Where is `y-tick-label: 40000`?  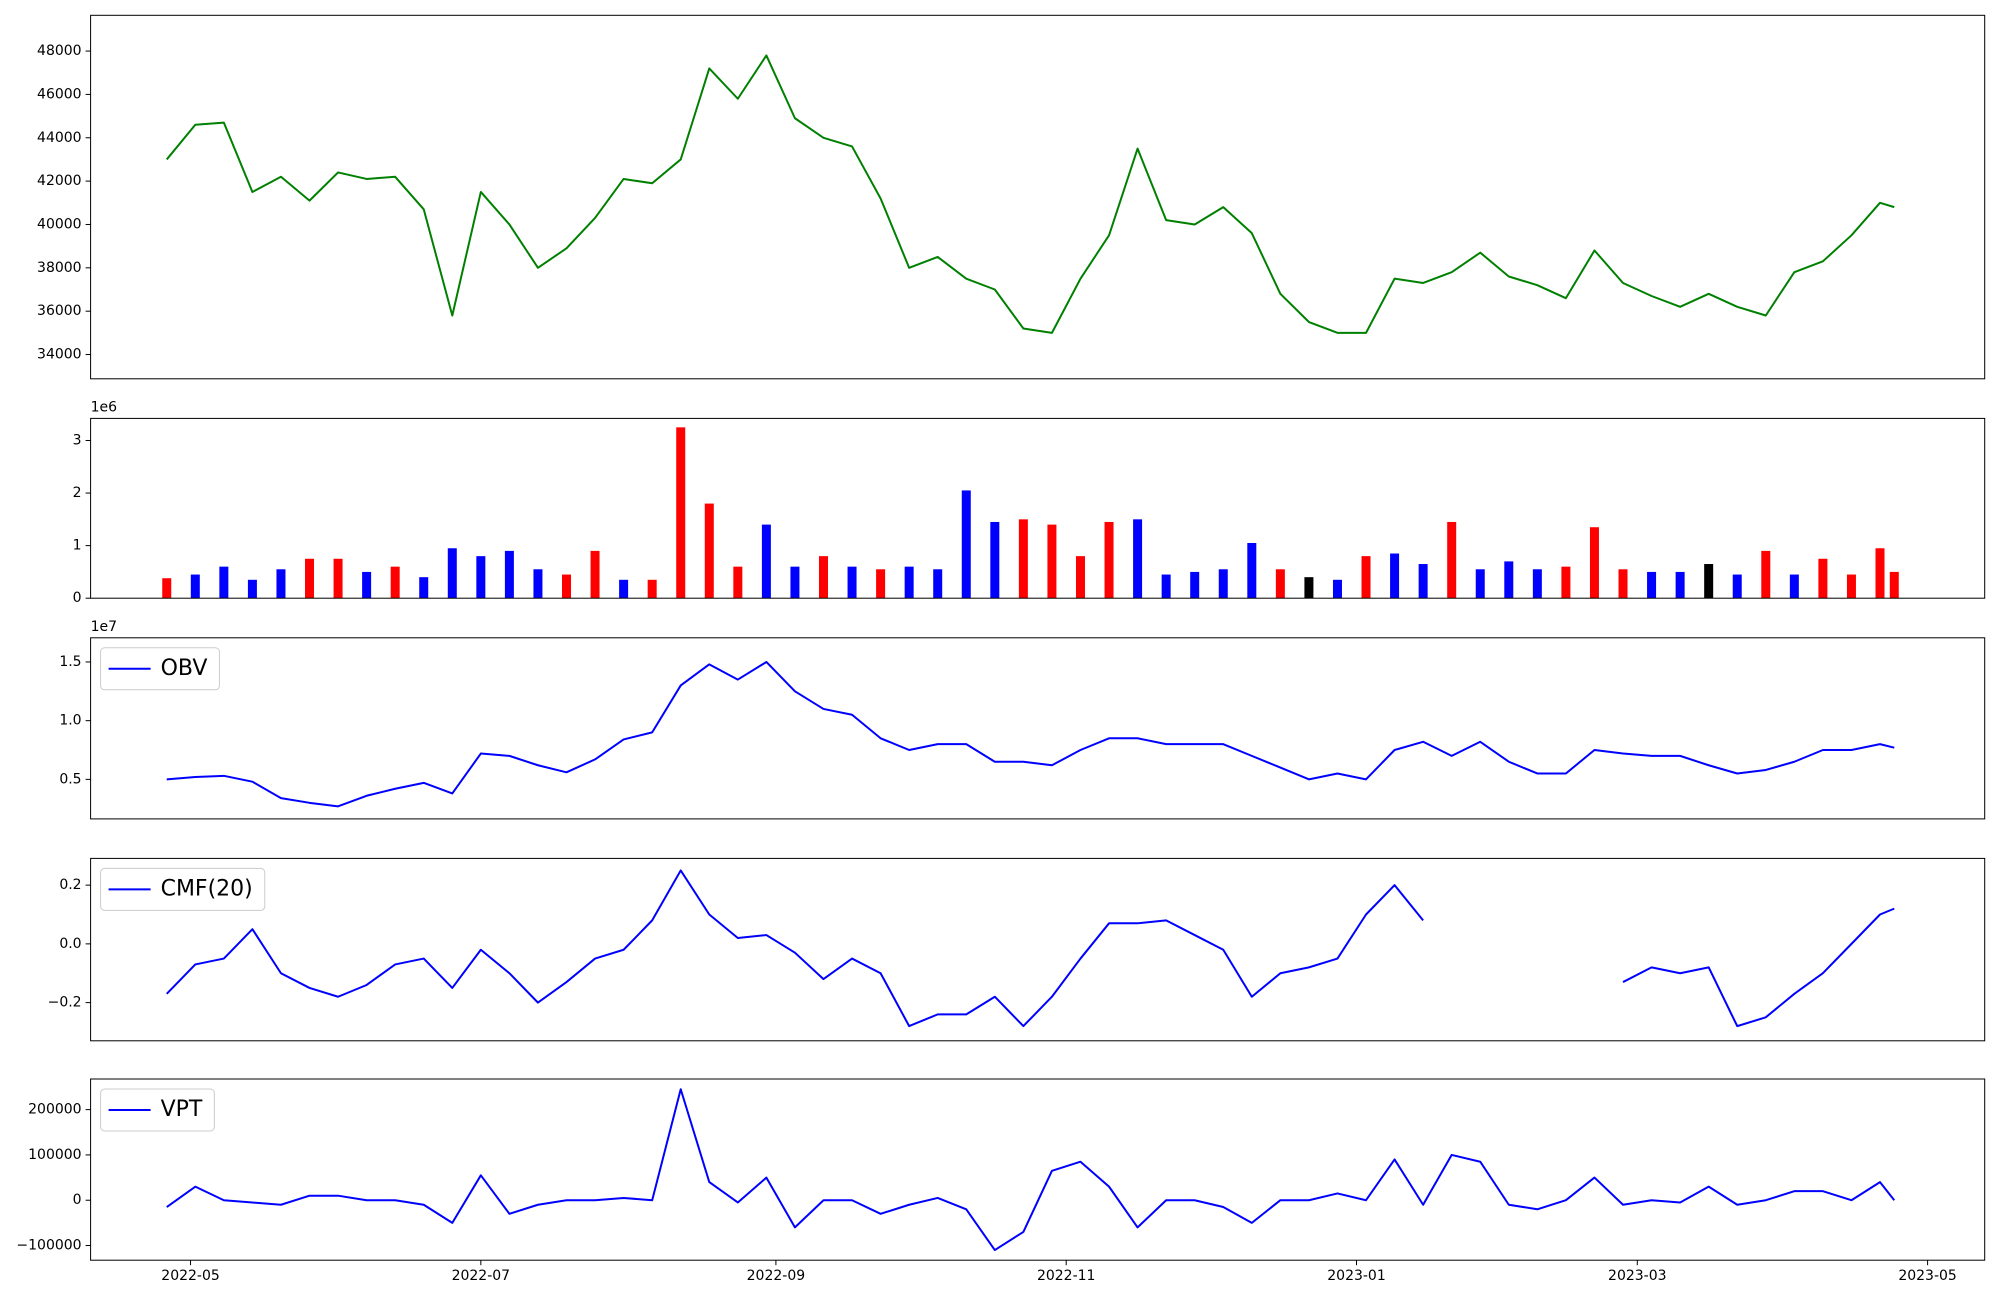
y-tick-label: 40000 is located at coordinates (59, 224).